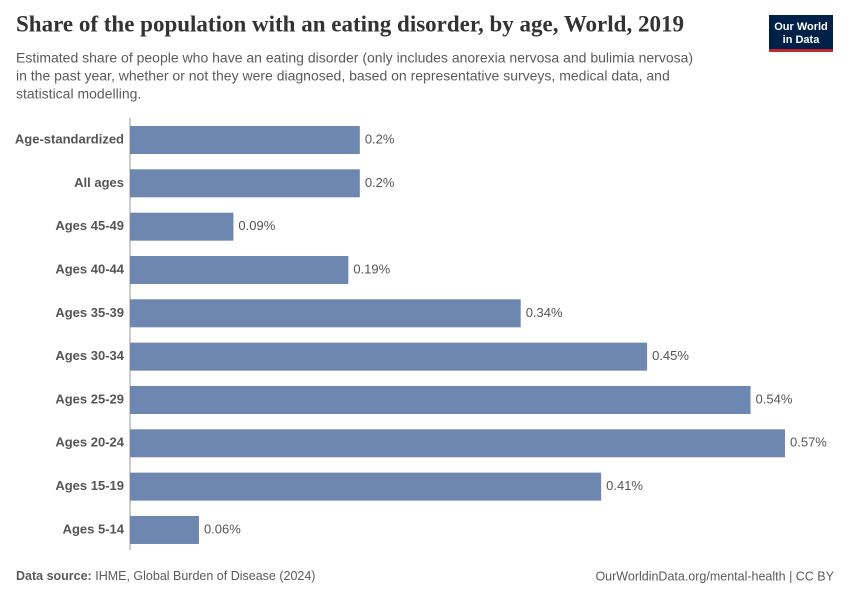 The width and height of the screenshot is (850, 600). What do you see at coordinates (89, 225) in the screenshot?
I see `y-tick-label: Ages 45-49` at bounding box center [89, 225].